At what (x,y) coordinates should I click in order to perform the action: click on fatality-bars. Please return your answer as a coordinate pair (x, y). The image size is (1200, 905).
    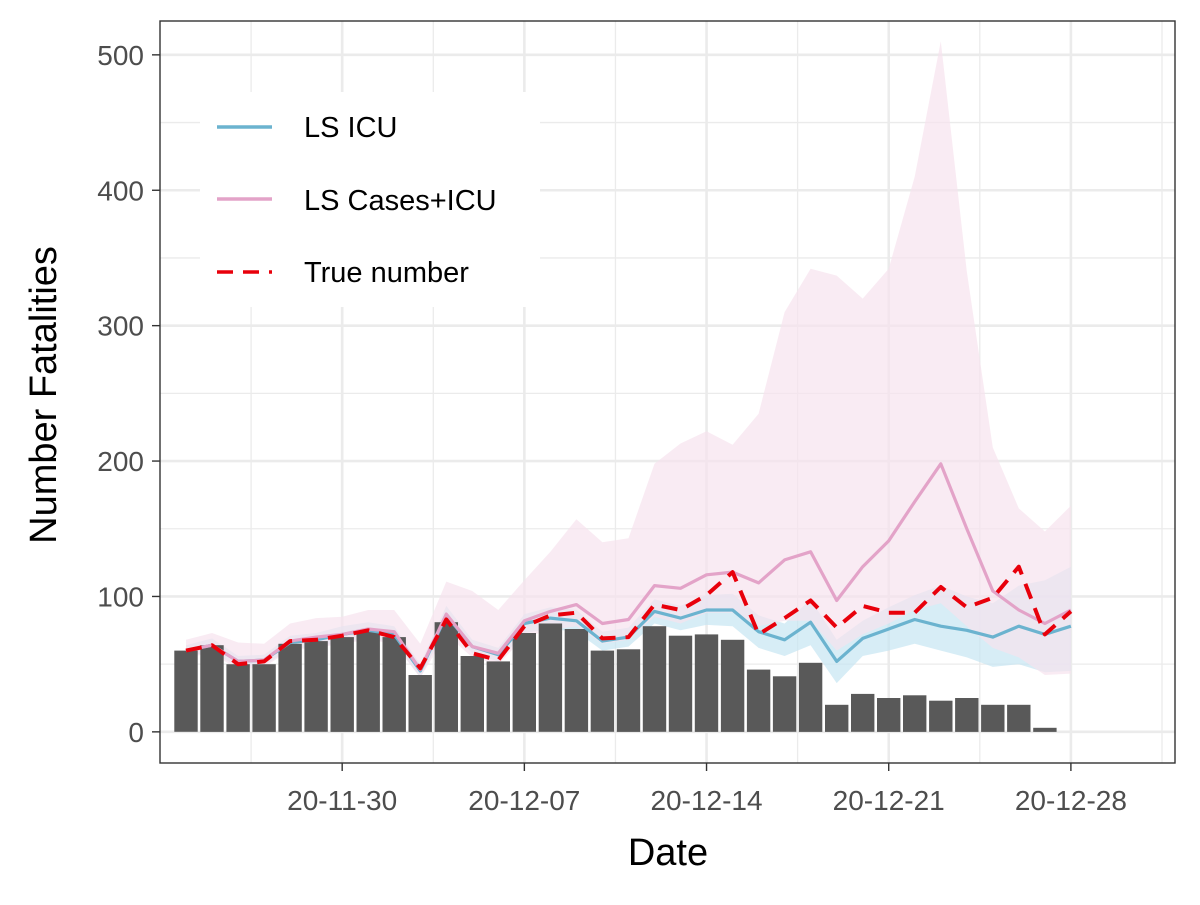
    Looking at the image, I should click on (615, 677).